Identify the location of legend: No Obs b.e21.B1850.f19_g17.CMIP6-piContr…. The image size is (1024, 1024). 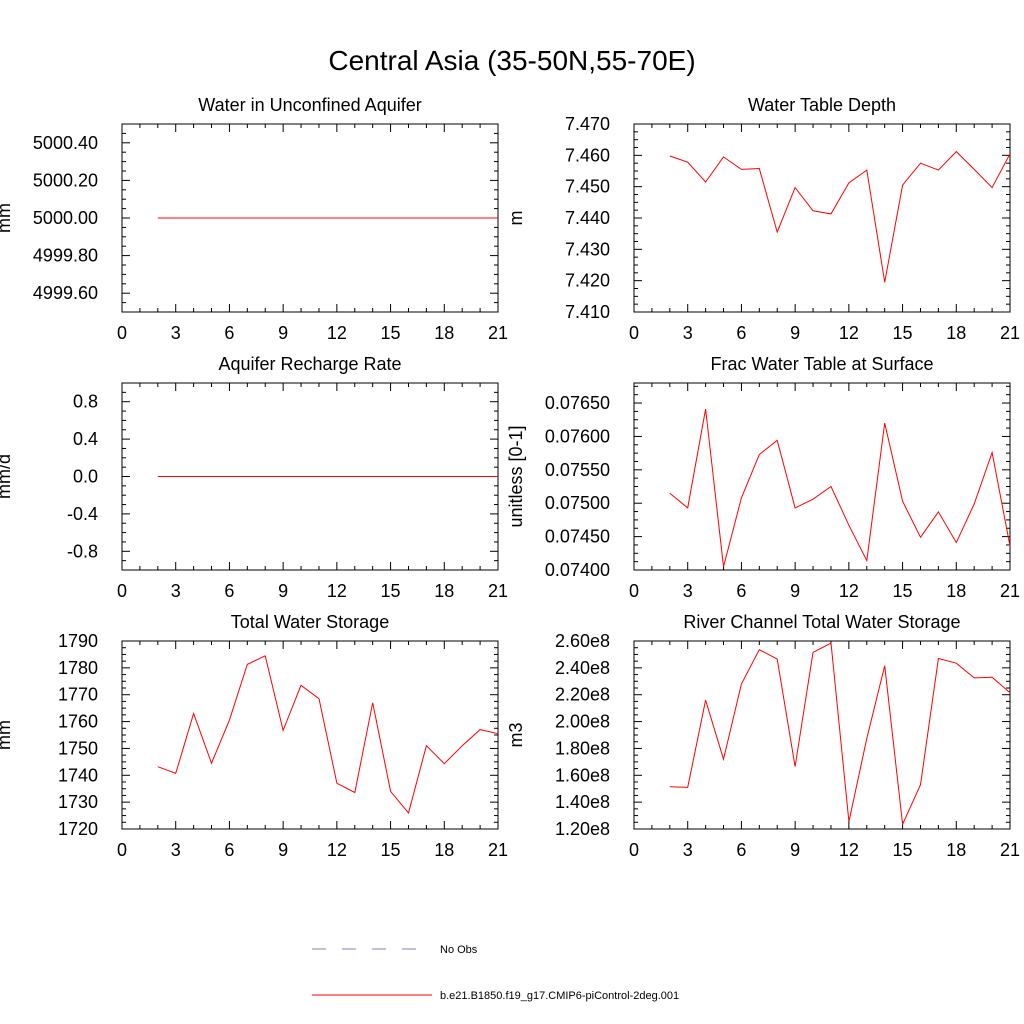
(495, 973).